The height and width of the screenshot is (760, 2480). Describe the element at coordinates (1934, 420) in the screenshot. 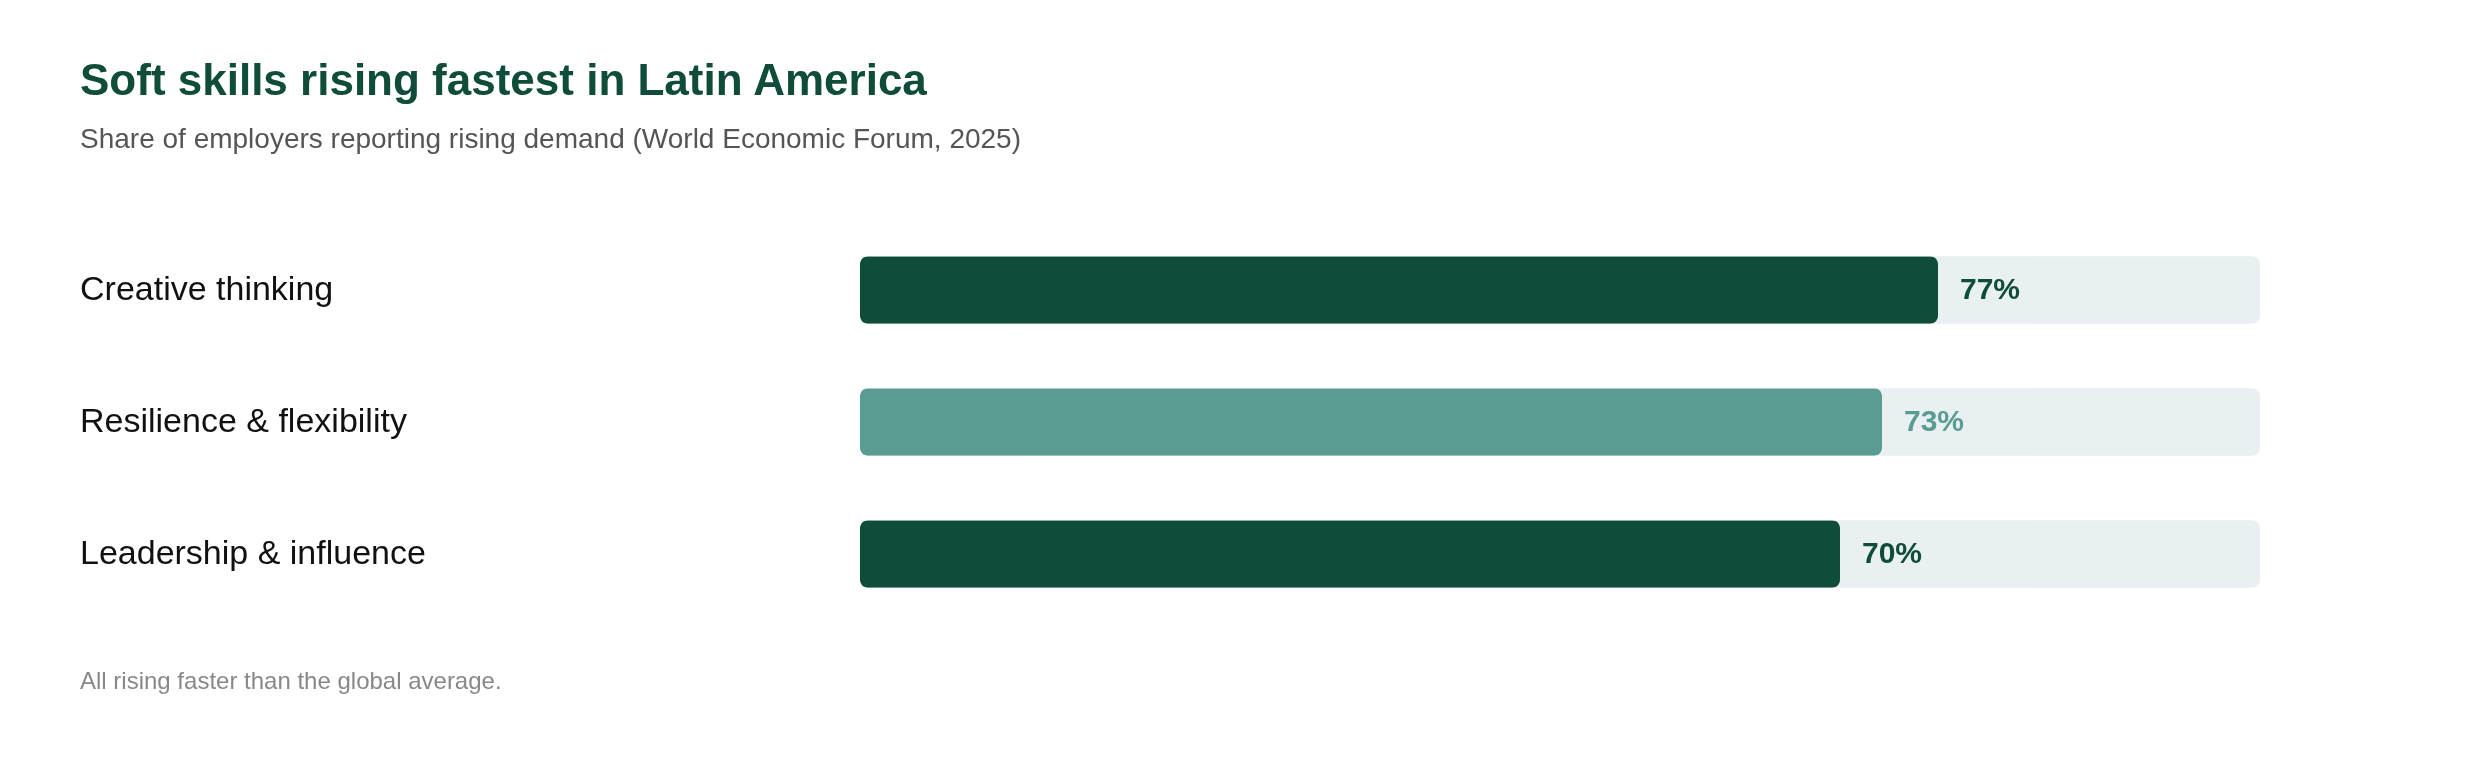

I see `data-label: 73%` at that location.